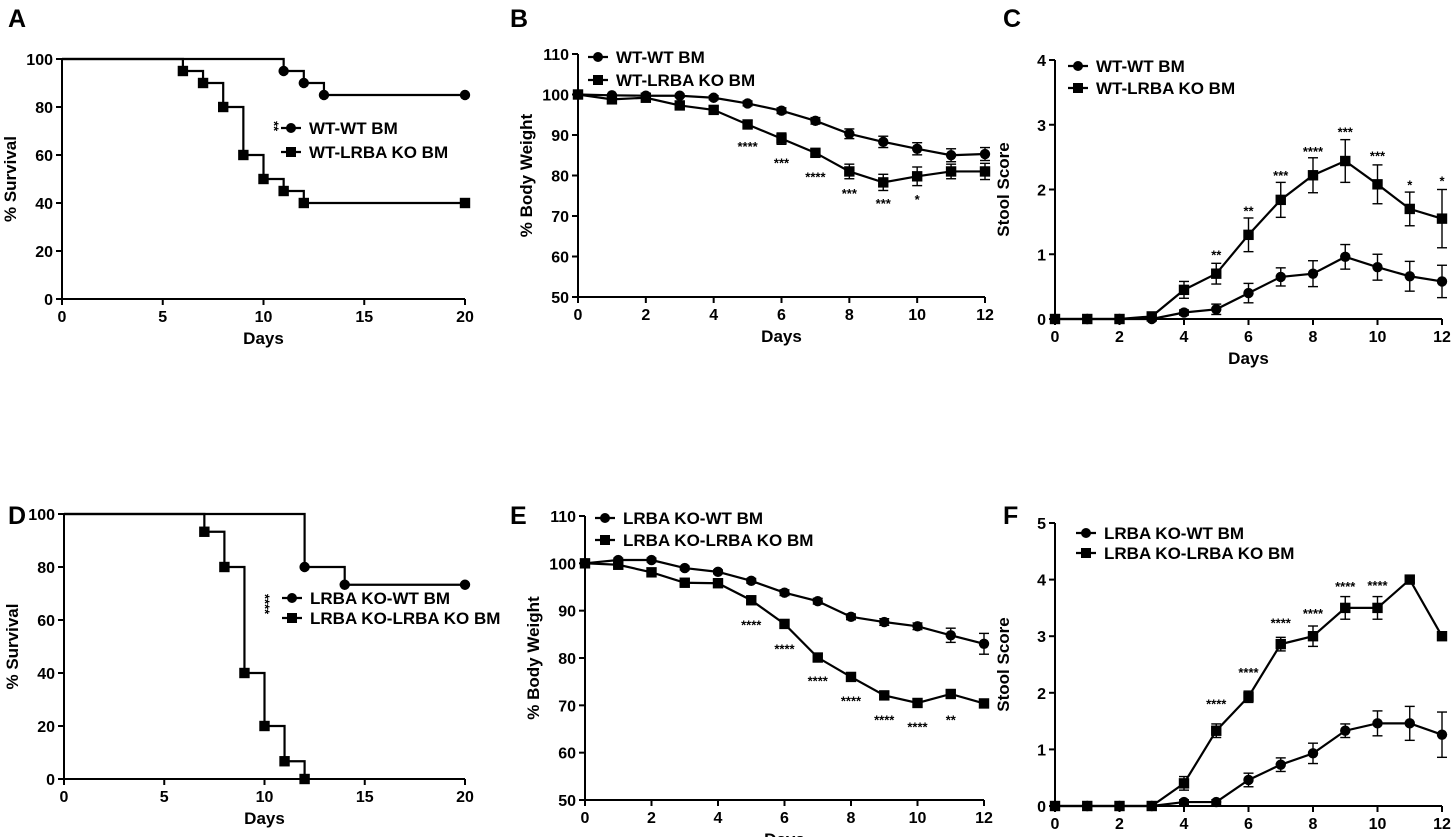 Image resolution: width=1454 pixels, height=837 pixels. Describe the element at coordinates (560, 298) in the screenshot. I see `y-tick-label: 50` at that location.